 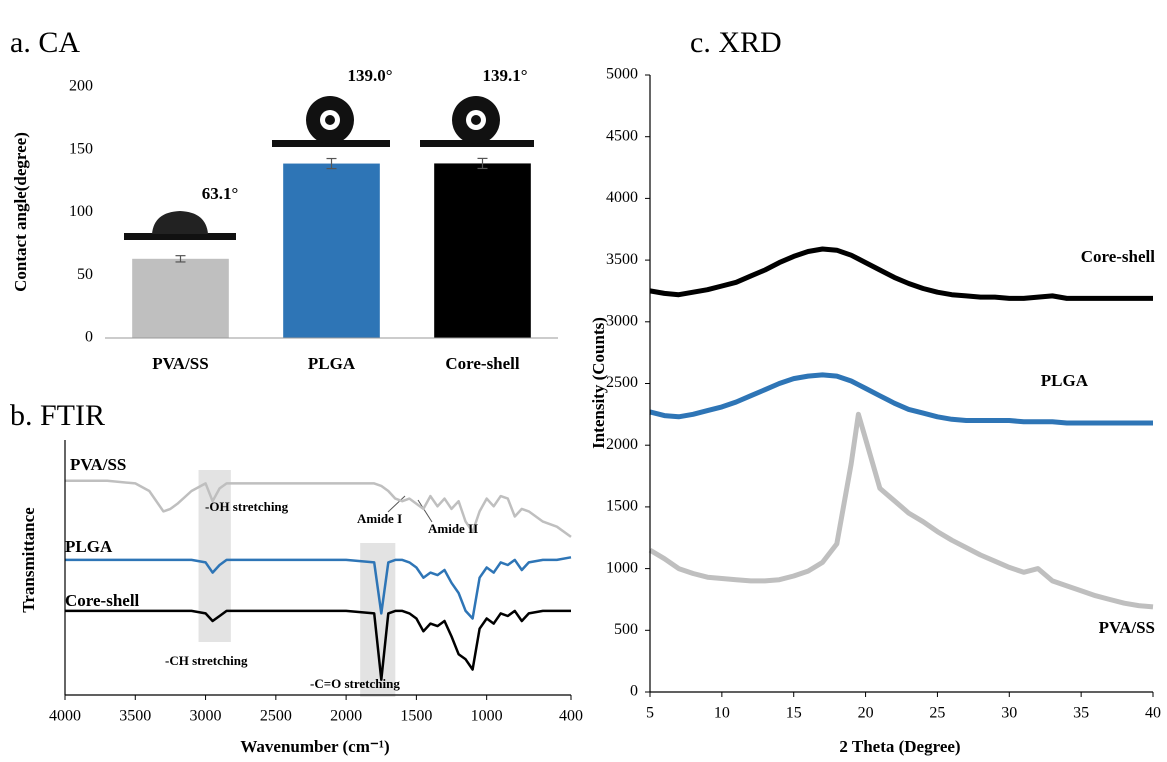 What do you see at coordinates (20, 212) in the screenshot?
I see `y-axis-title: Contact angle(degree)` at bounding box center [20, 212].